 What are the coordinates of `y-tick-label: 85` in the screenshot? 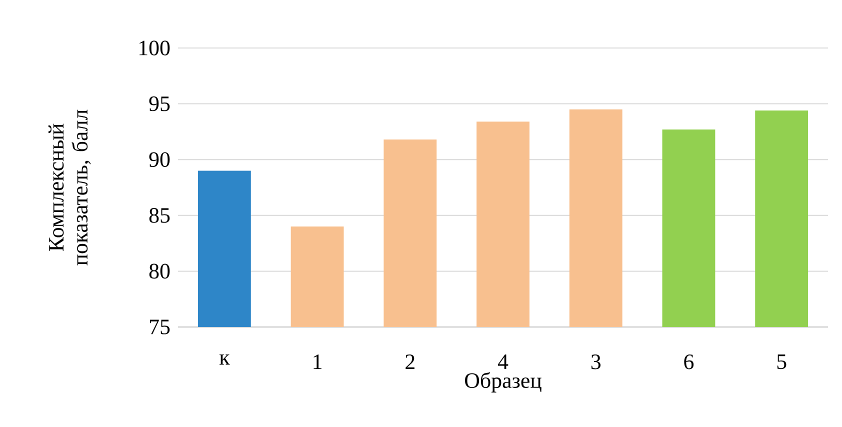 It's located at (159, 215).